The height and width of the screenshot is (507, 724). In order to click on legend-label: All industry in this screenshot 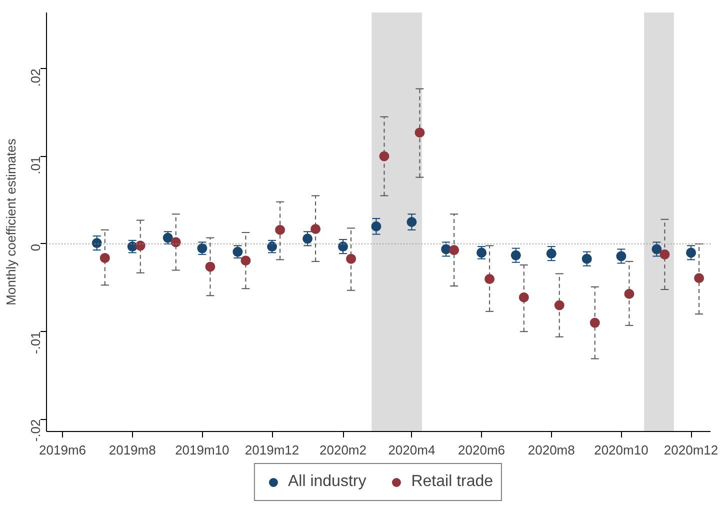, I will do `click(327, 482)`.